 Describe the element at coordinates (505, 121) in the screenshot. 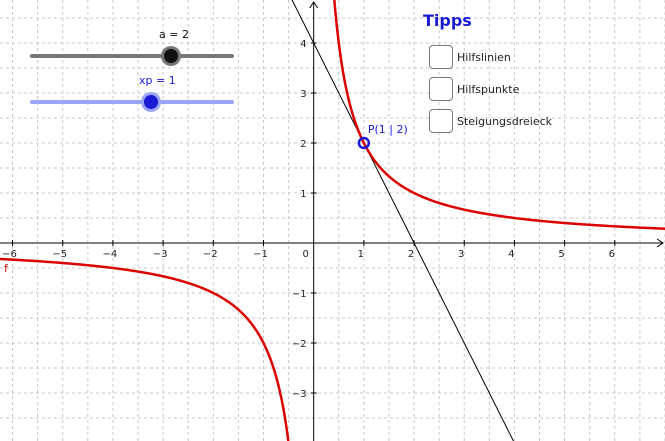

I see `tip-label-steigungsdreieck: Steigungsdreieck` at that location.